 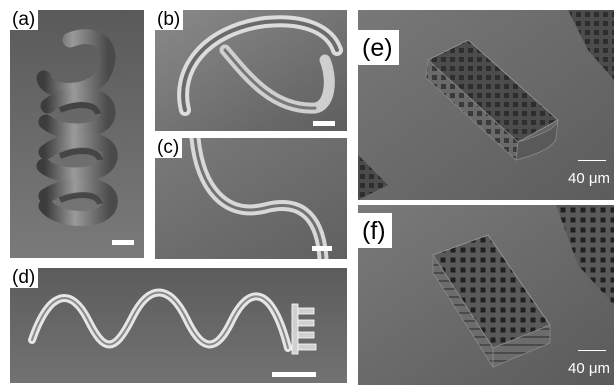 What do you see at coordinates (589, 178) in the screenshot?
I see `panel-e-scale-label: 40 μm` at bounding box center [589, 178].